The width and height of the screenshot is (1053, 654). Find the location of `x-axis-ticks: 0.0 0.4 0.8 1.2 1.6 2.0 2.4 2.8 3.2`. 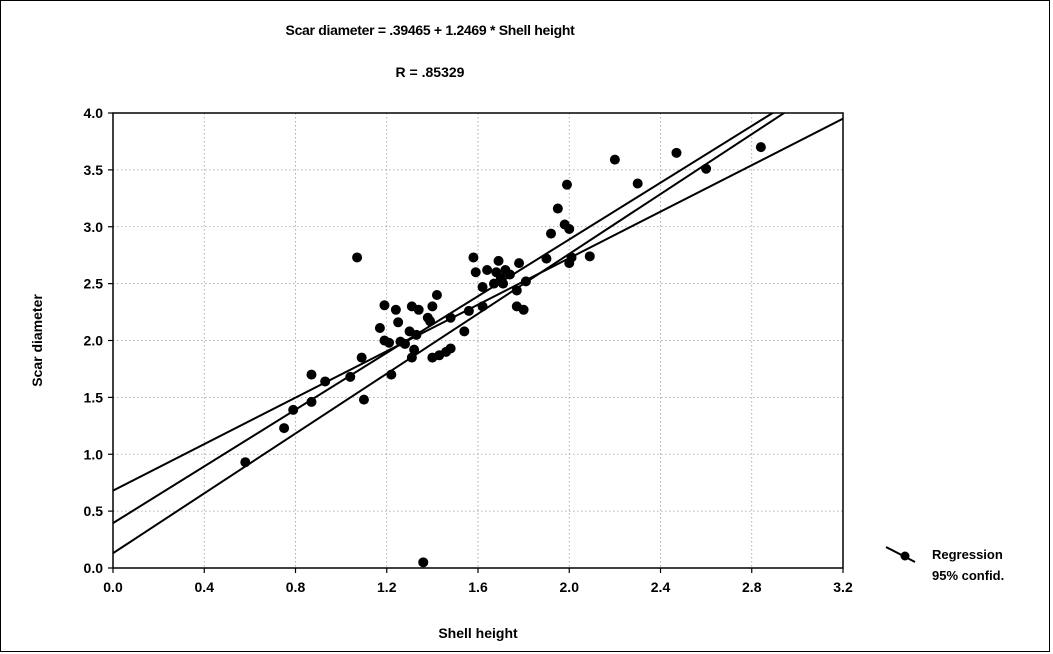

x-axis-ticks: 0.0 0.4 0.8 1.2 1.6 2.0 2.4 2.8 3.2 is located at coordinates (478, 581).